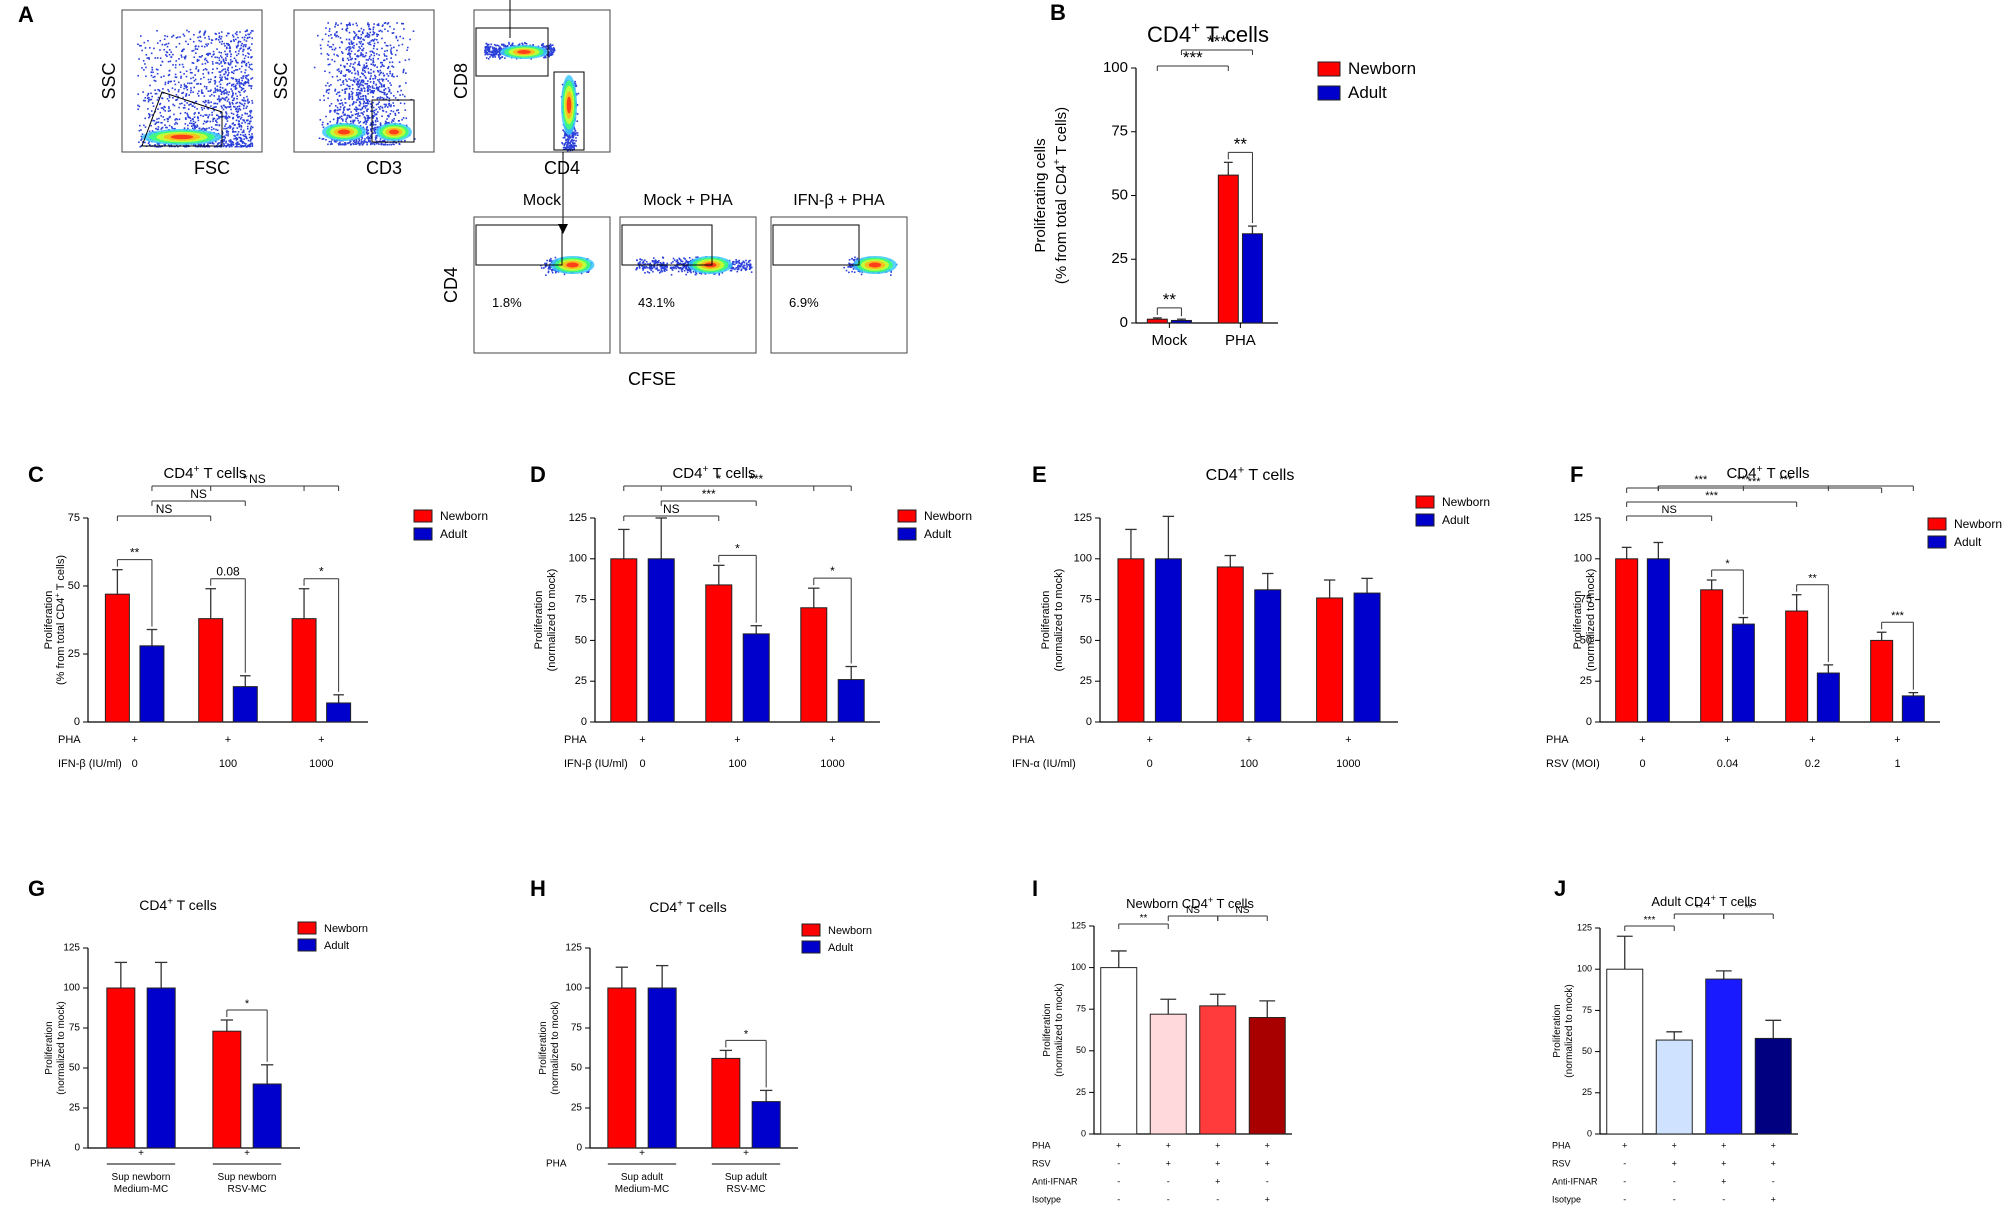  What do you see at coordinates (519, 245) in the screenshot?
I see `proliferation-gate` at bounding box center [519, 245].